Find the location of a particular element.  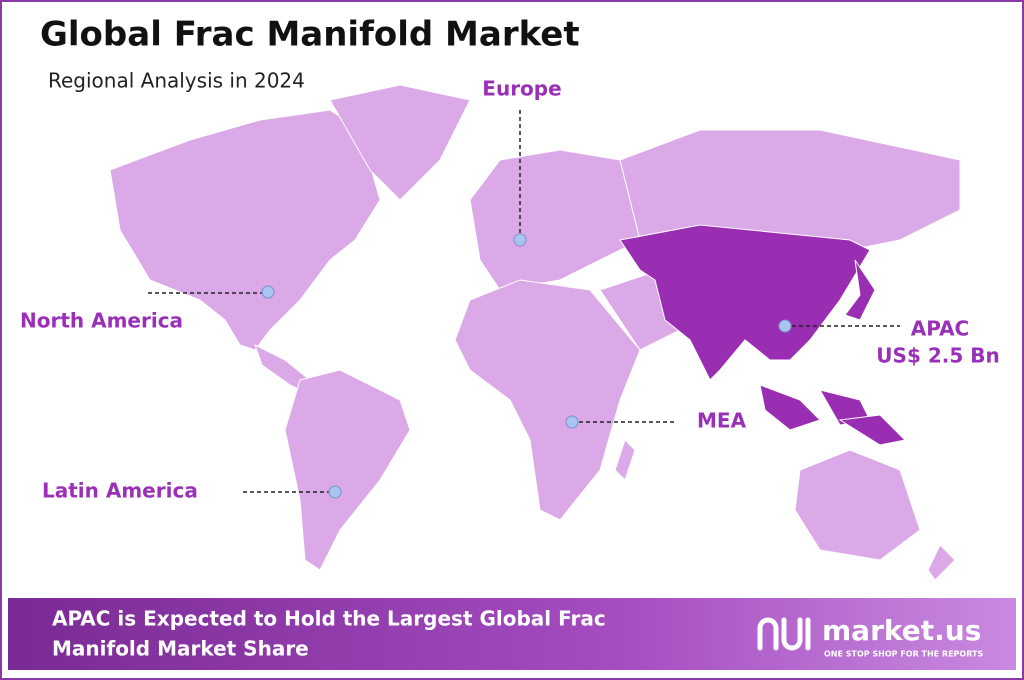

logo: market.us ONE STOP SHOP FOR THE REPORTS is located at coordinates (870, 636).